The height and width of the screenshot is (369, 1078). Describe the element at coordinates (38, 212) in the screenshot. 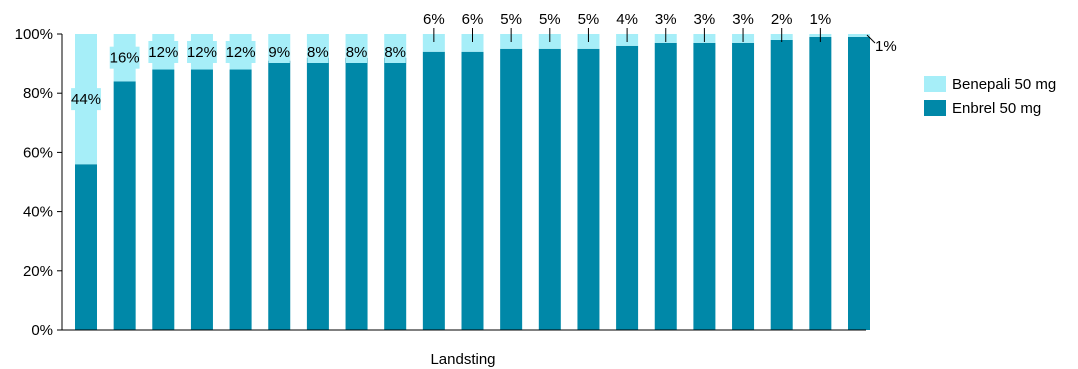

I see `y-tick-label: 40%` at that location.